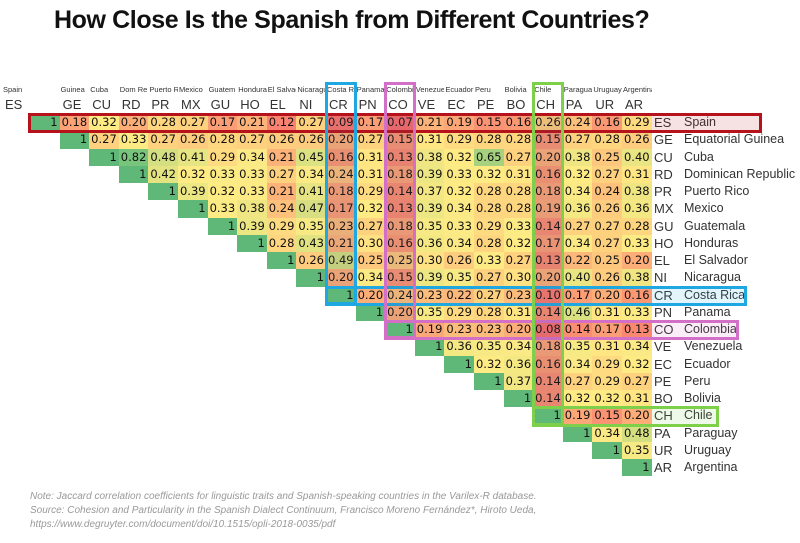 The height and width of the screenshot is (543, 800). Describe the element at coordinates (663, 312) in the screenshot. I see `row-label-code: PN` at that location.